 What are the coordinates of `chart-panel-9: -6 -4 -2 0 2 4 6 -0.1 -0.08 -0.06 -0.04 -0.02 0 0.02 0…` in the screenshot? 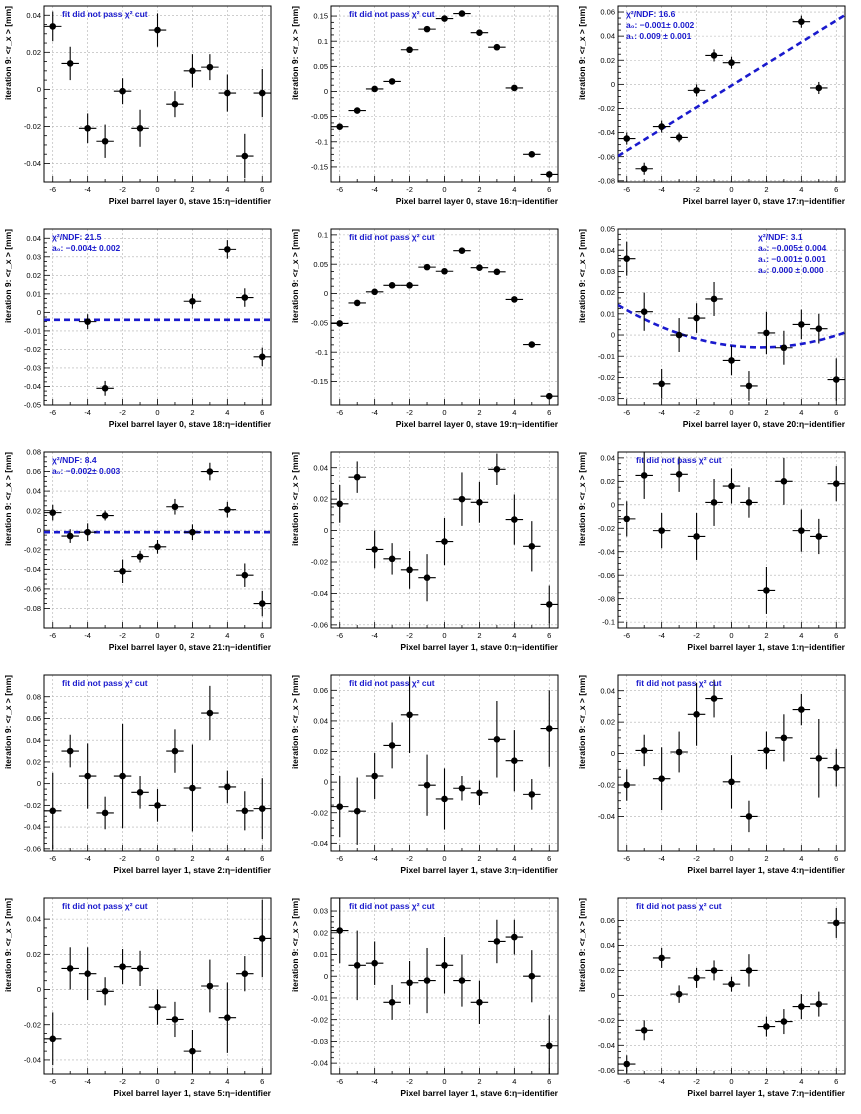 It's located at (711, 551).